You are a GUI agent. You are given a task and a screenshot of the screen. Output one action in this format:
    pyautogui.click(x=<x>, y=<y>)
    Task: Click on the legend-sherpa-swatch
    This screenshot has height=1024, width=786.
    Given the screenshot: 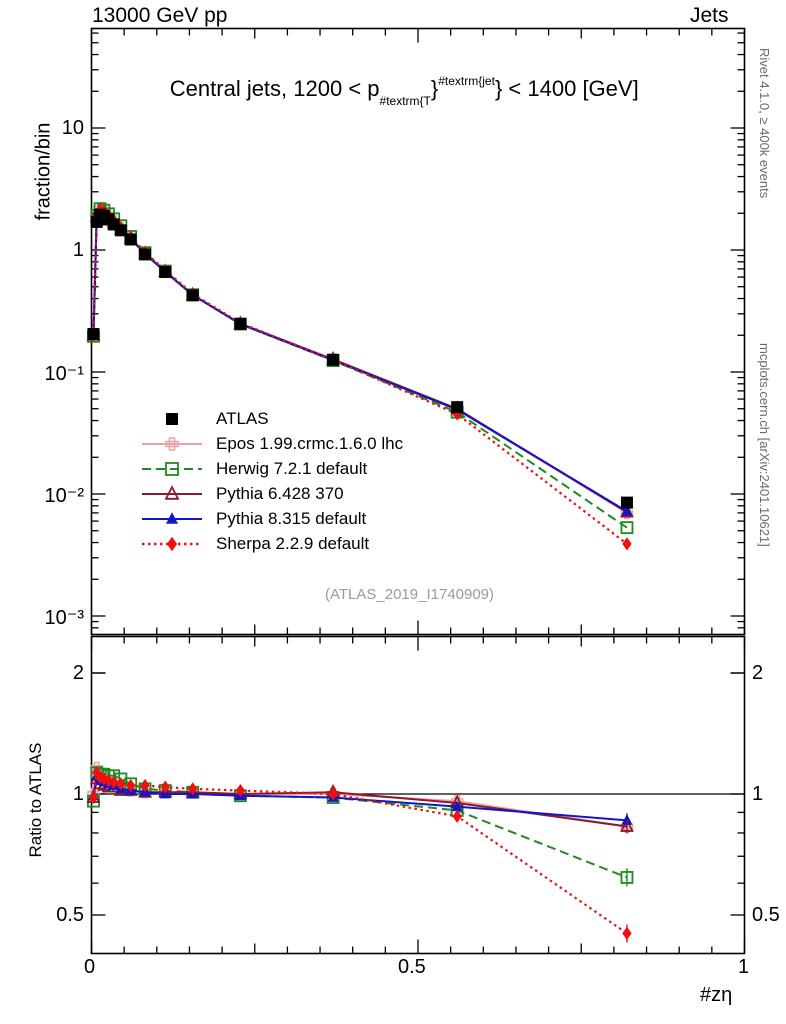 What is the action you would take?
    pyautogui.click(x=172, y=543)
    